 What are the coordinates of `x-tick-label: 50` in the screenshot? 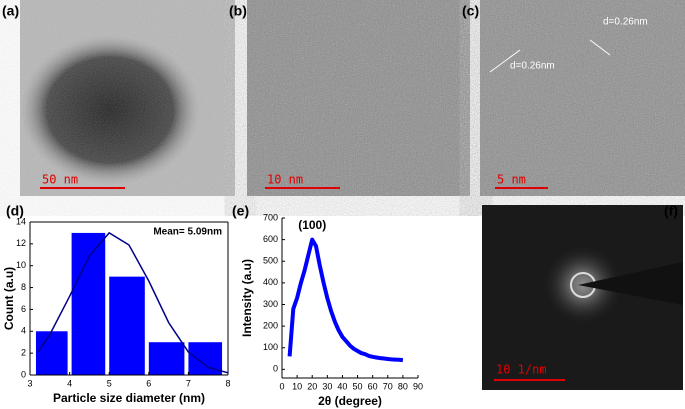 It's located at (358, 386).